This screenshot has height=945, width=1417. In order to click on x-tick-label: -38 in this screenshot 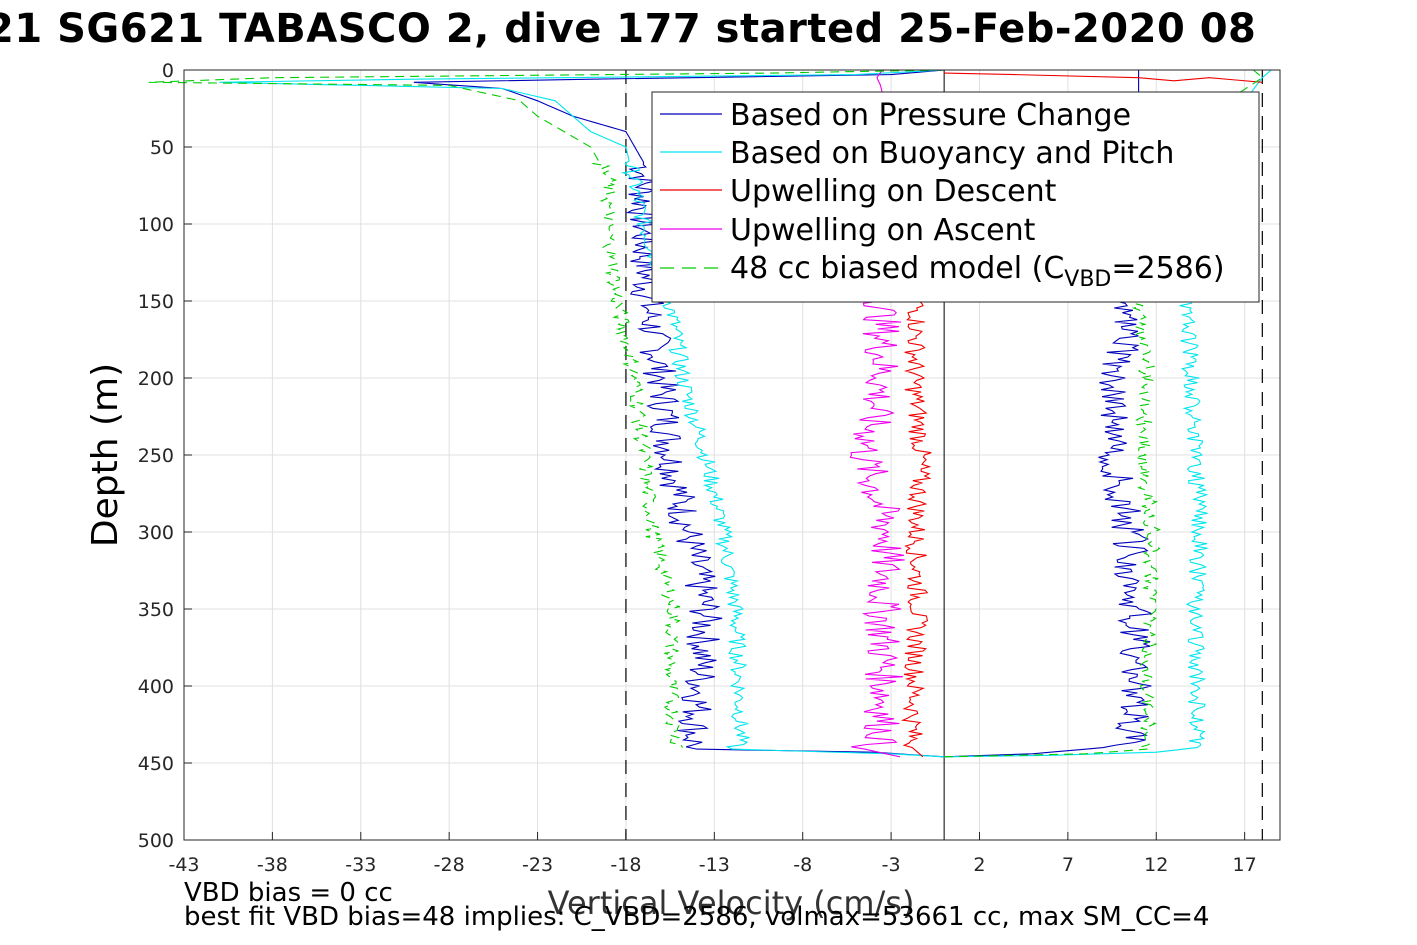, I will do `click(272, 865)`.